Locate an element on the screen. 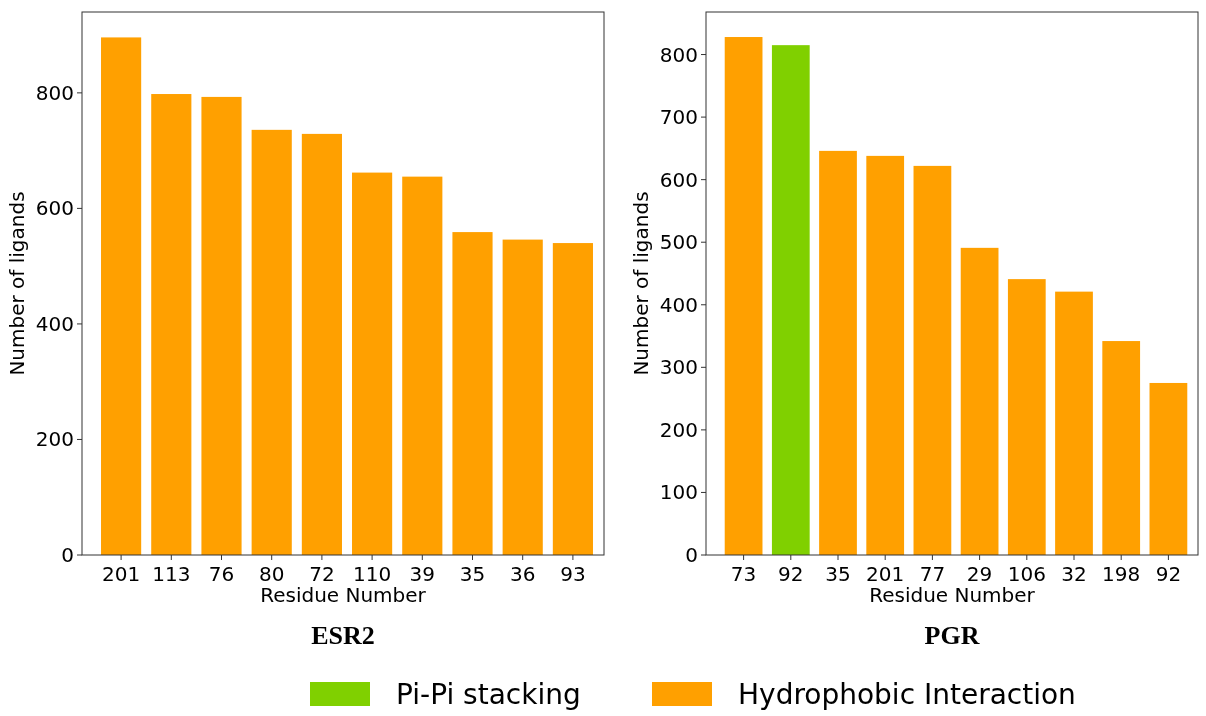  x-tick-label: 36 is located at coordinates (522, 574).